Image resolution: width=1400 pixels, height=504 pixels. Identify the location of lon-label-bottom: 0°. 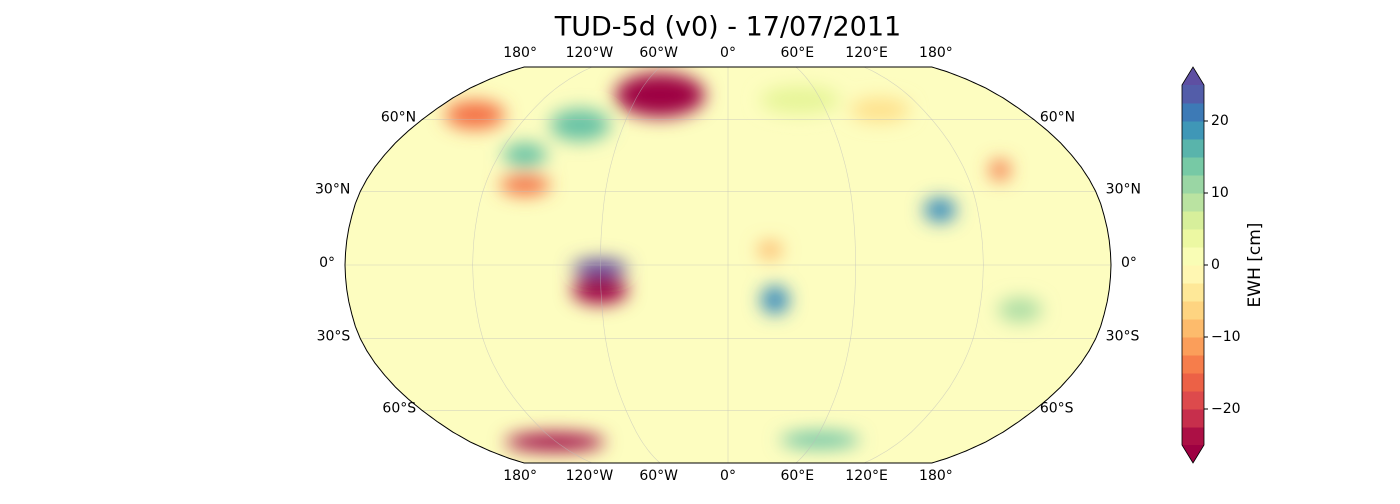
(728, 476).